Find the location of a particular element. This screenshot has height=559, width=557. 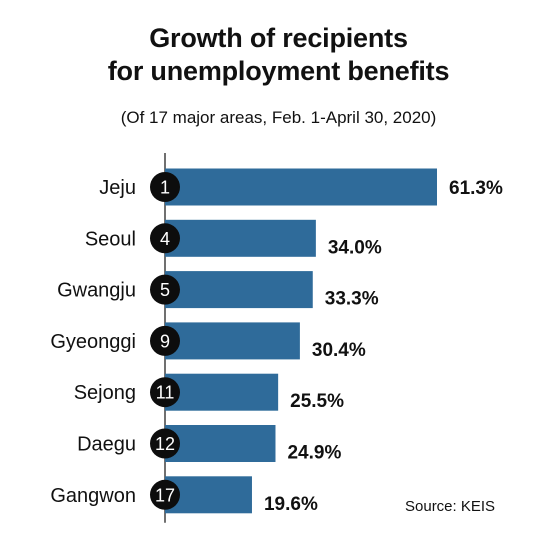

rank-label: 4 is located at coordinates (165, 239).